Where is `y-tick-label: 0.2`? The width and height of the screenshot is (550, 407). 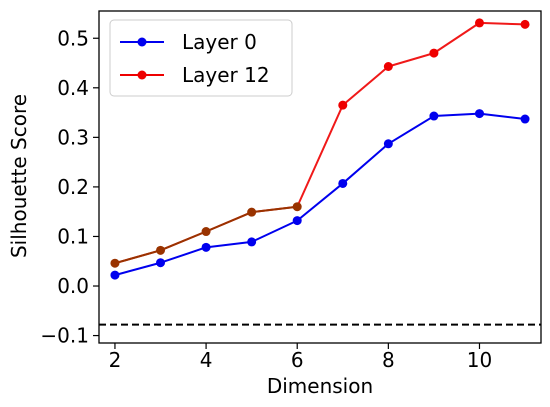 y-tick-label: 0.2 is located at coordinates (73, 187).